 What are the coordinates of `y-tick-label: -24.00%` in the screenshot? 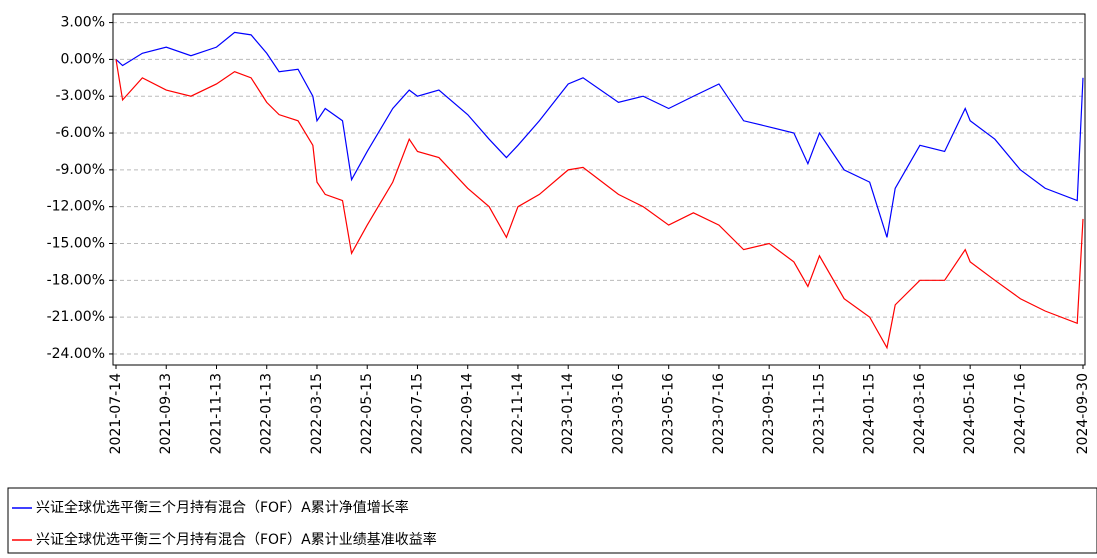 It's located at (76, 354).